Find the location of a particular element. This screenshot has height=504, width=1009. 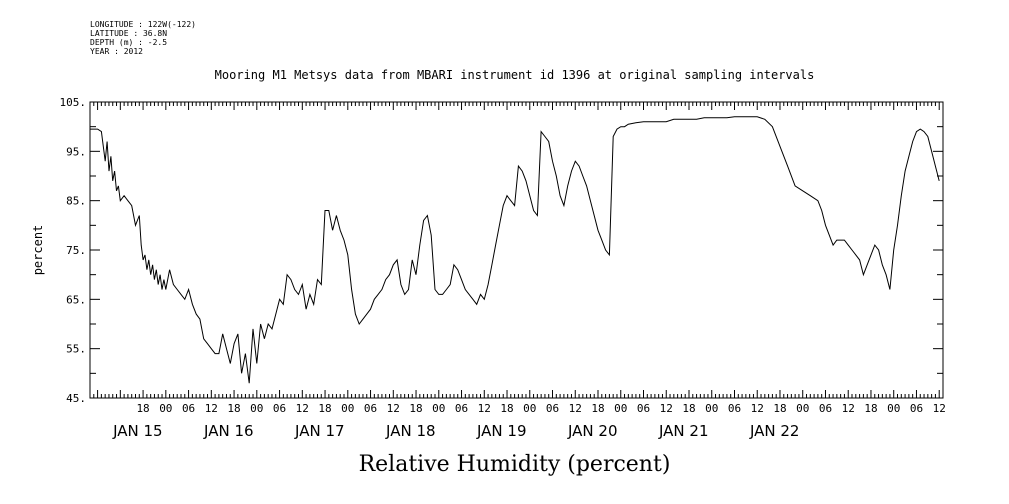

date-label: JAN 17 is located at coordinates (319, 431).